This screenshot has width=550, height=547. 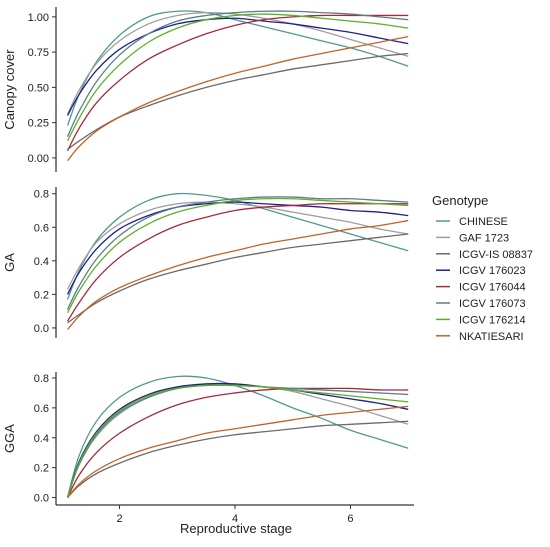 I want to click on x-axis: 2 4 6, so click(x=235, y=514).